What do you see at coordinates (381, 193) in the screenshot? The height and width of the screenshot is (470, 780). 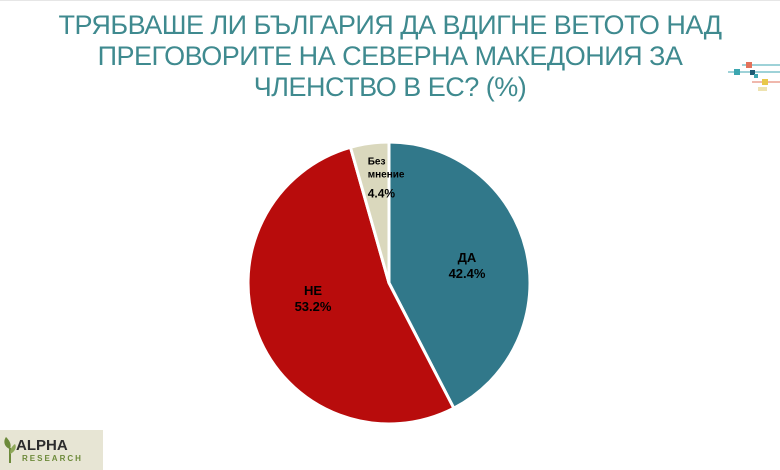 I see `slice-value-label: 4.4%` at bounding box center [381, 193].